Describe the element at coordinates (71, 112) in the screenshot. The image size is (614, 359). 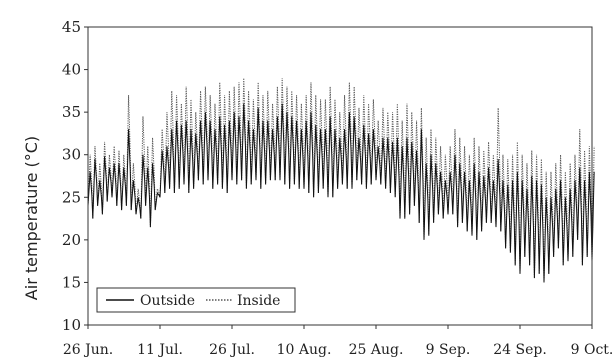
I see `y-tick-label: 35` at that location.